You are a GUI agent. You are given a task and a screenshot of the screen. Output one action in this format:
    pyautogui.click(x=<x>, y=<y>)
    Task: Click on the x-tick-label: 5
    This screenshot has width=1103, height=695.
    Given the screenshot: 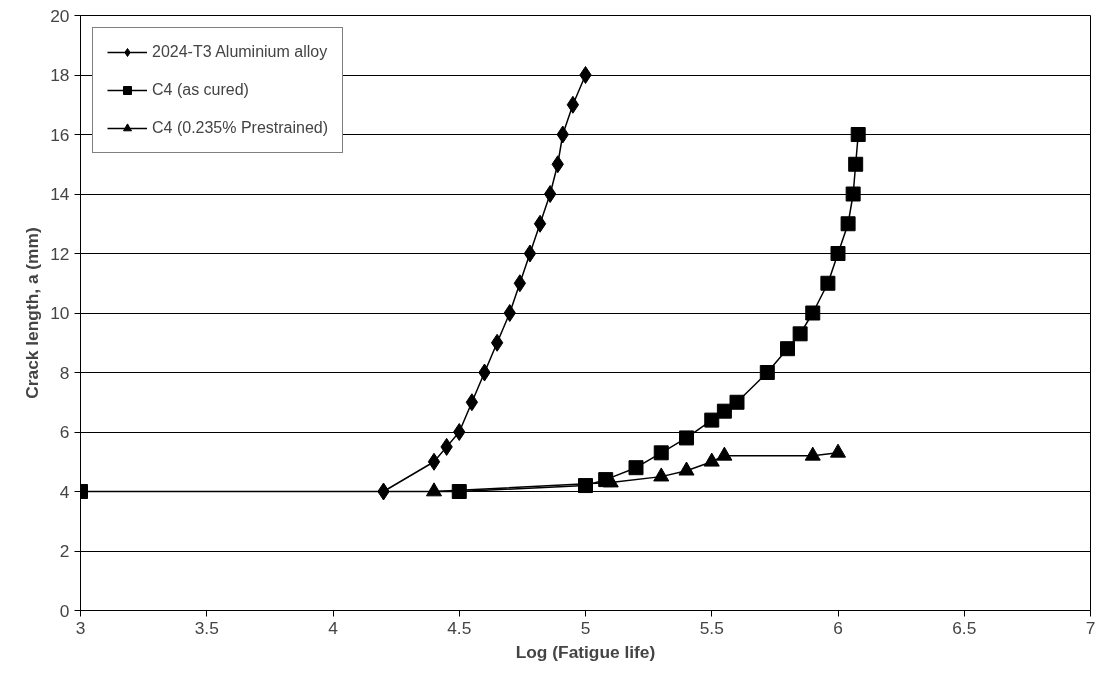 What is the action you would take?
    pyautogui.click(x=585, y=627)
    